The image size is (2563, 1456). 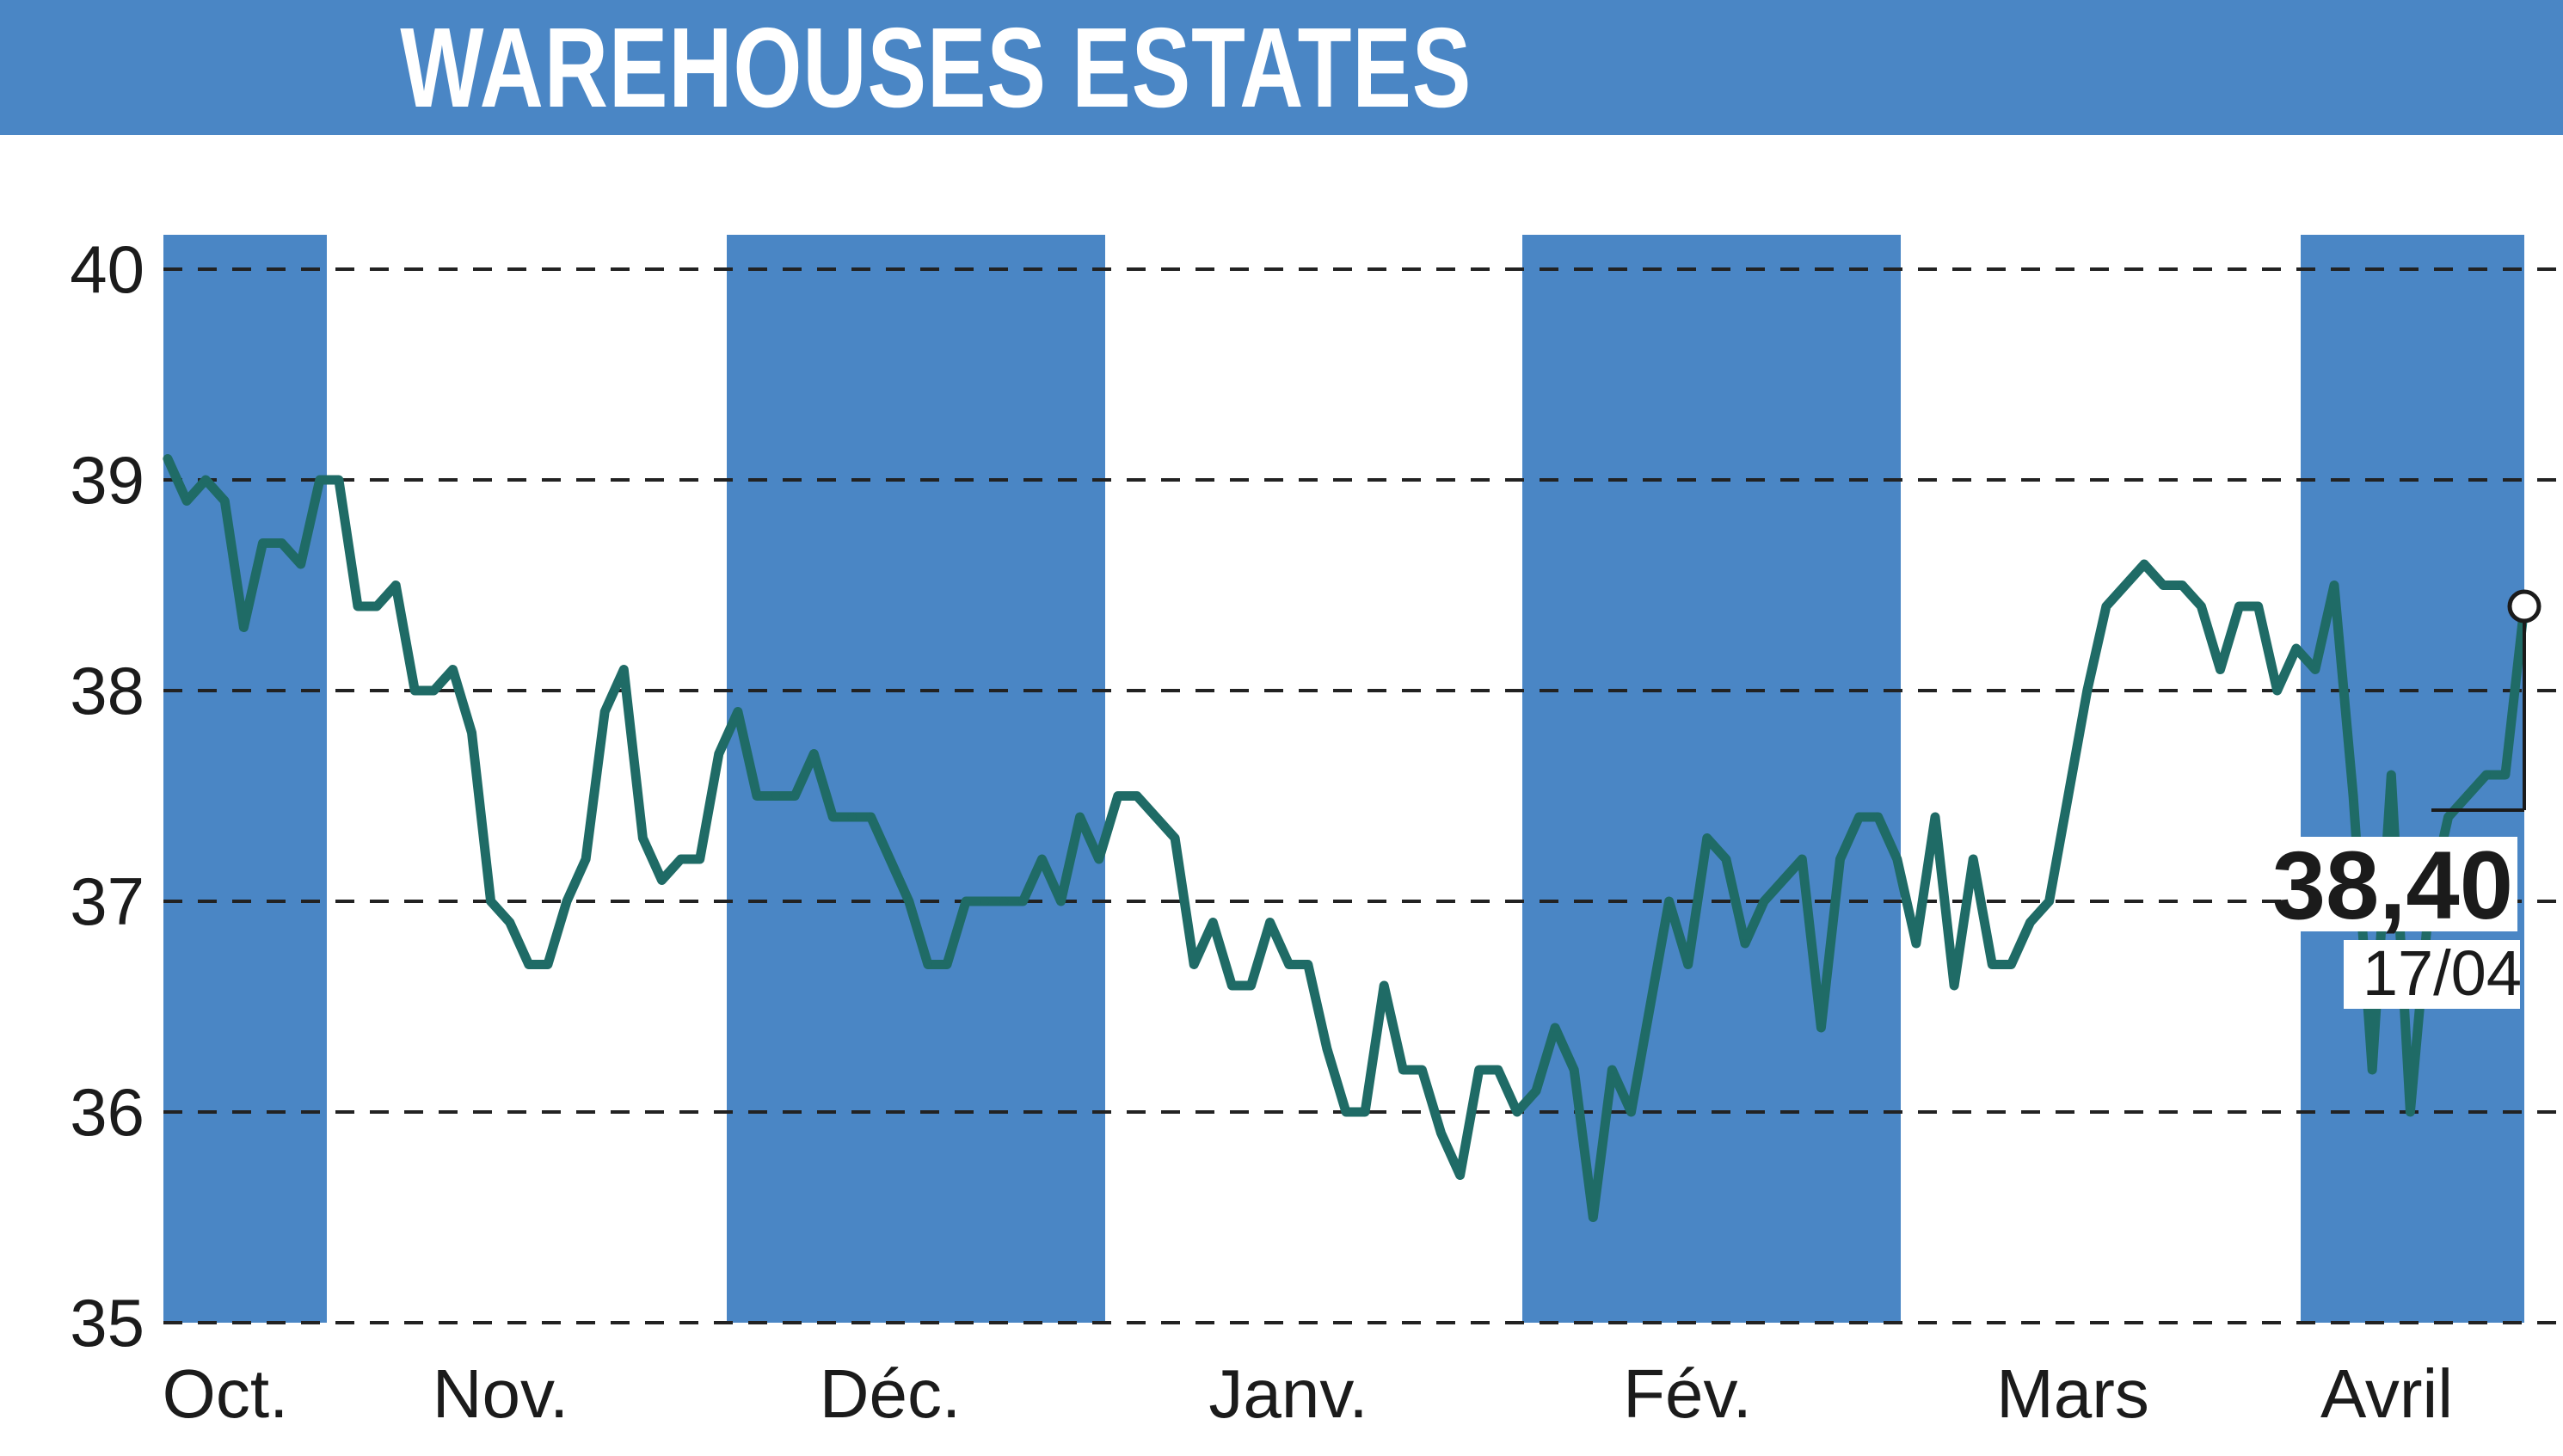 I want to click on x-tick-label: Nov., so click(x=501, y=1393).